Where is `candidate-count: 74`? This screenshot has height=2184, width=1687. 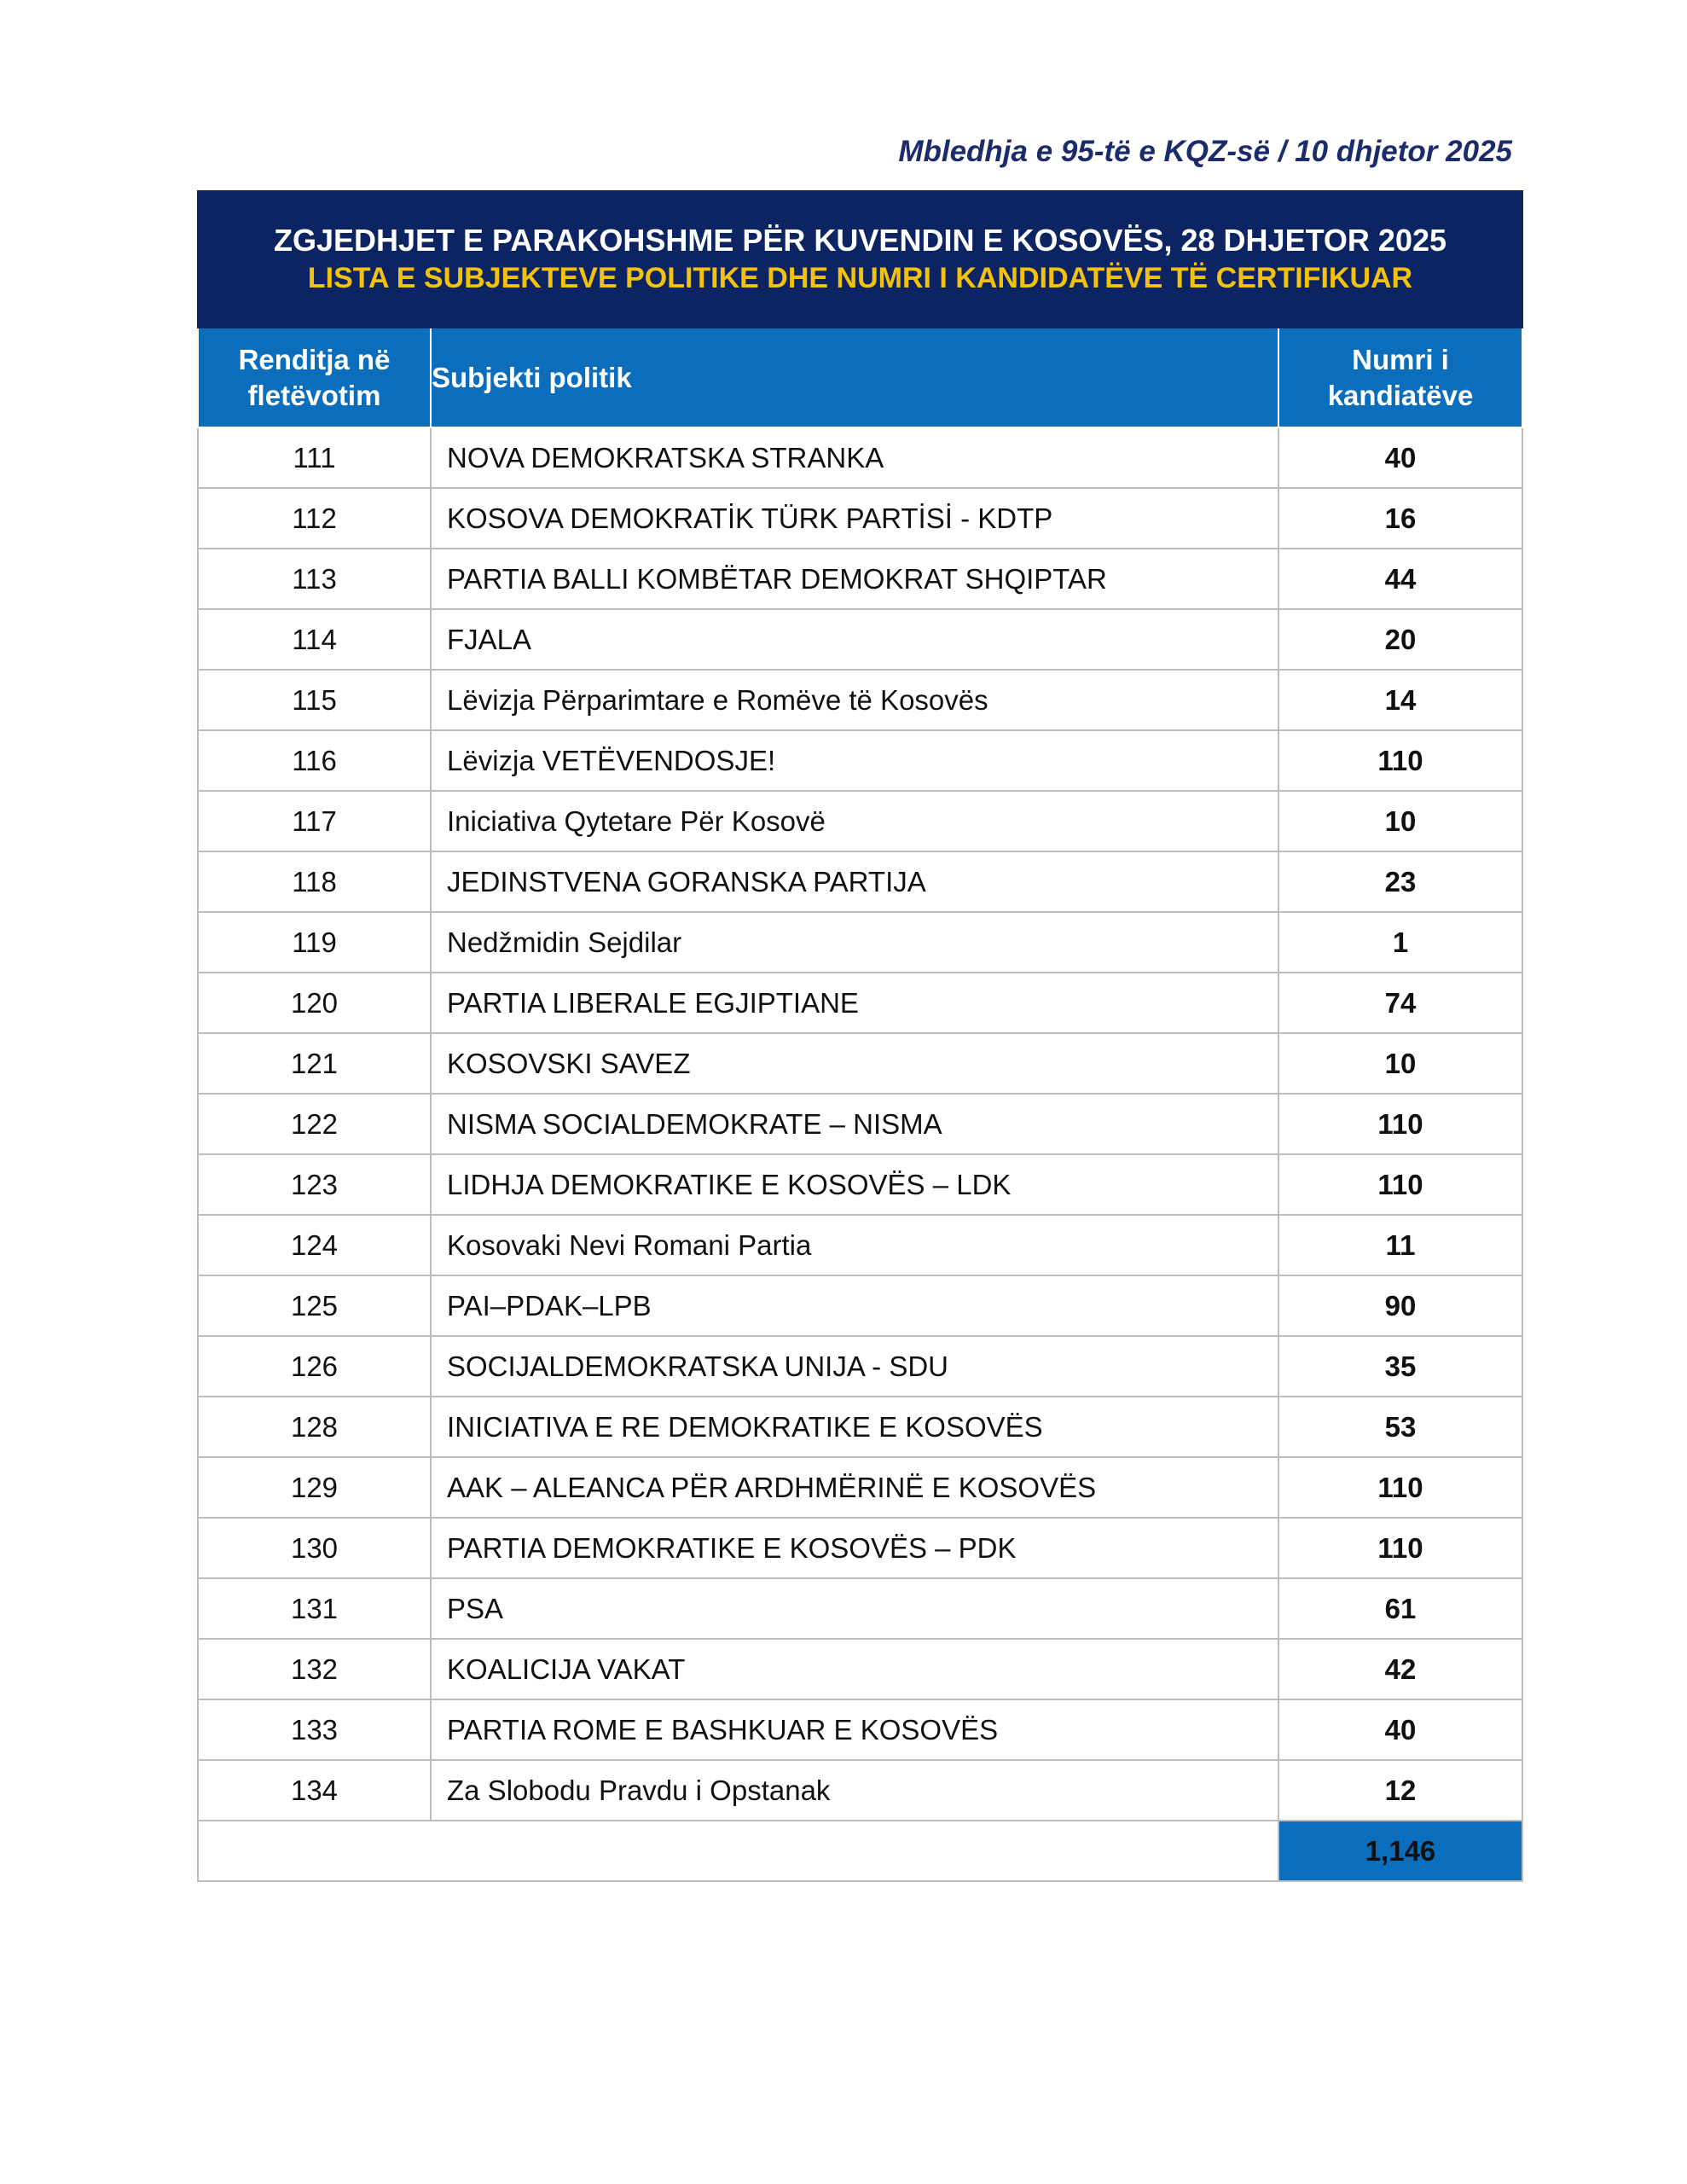
candidate-count: 74 is located at coordinates (1400, 1003).